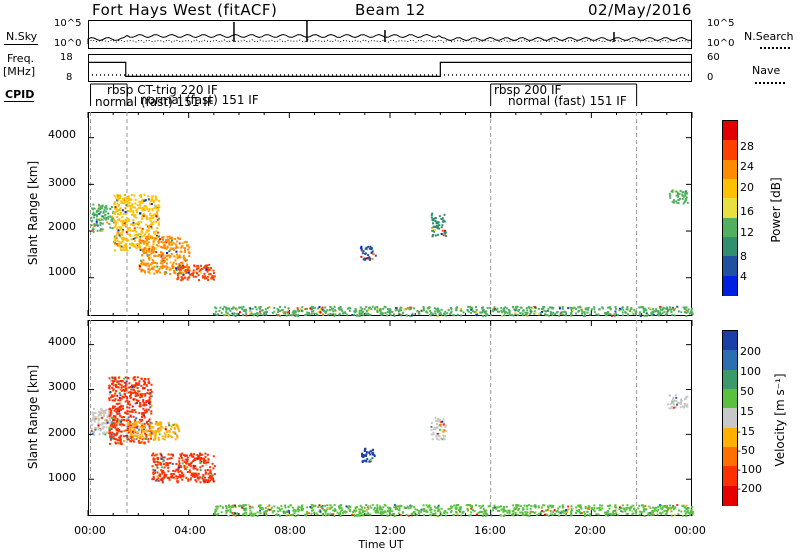 This screenshot has height=554, width=800. What do you see at coordinates (749, 488) in the screenshot?
I see `velocity-cbar-tick-m200: -200` at bounding box center [749, 488].